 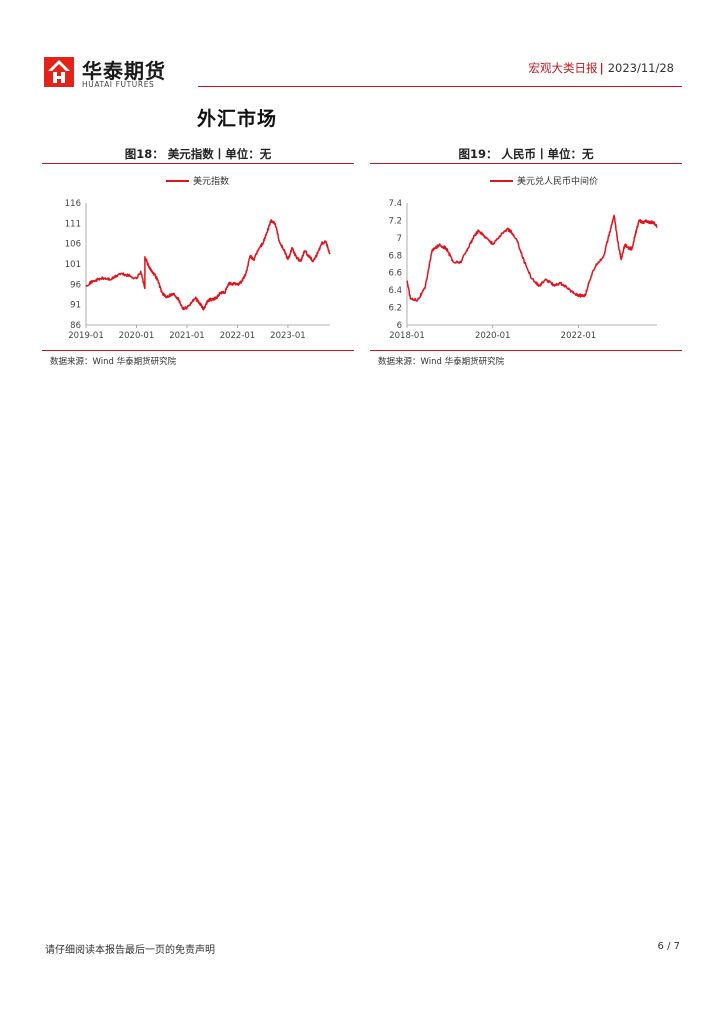 What do you see at coordinates (113, 362) in the screenshot?
I see `figure-18-source: 数据来源：Wind 华泰期货研究院` at bounding box center [113, 362].